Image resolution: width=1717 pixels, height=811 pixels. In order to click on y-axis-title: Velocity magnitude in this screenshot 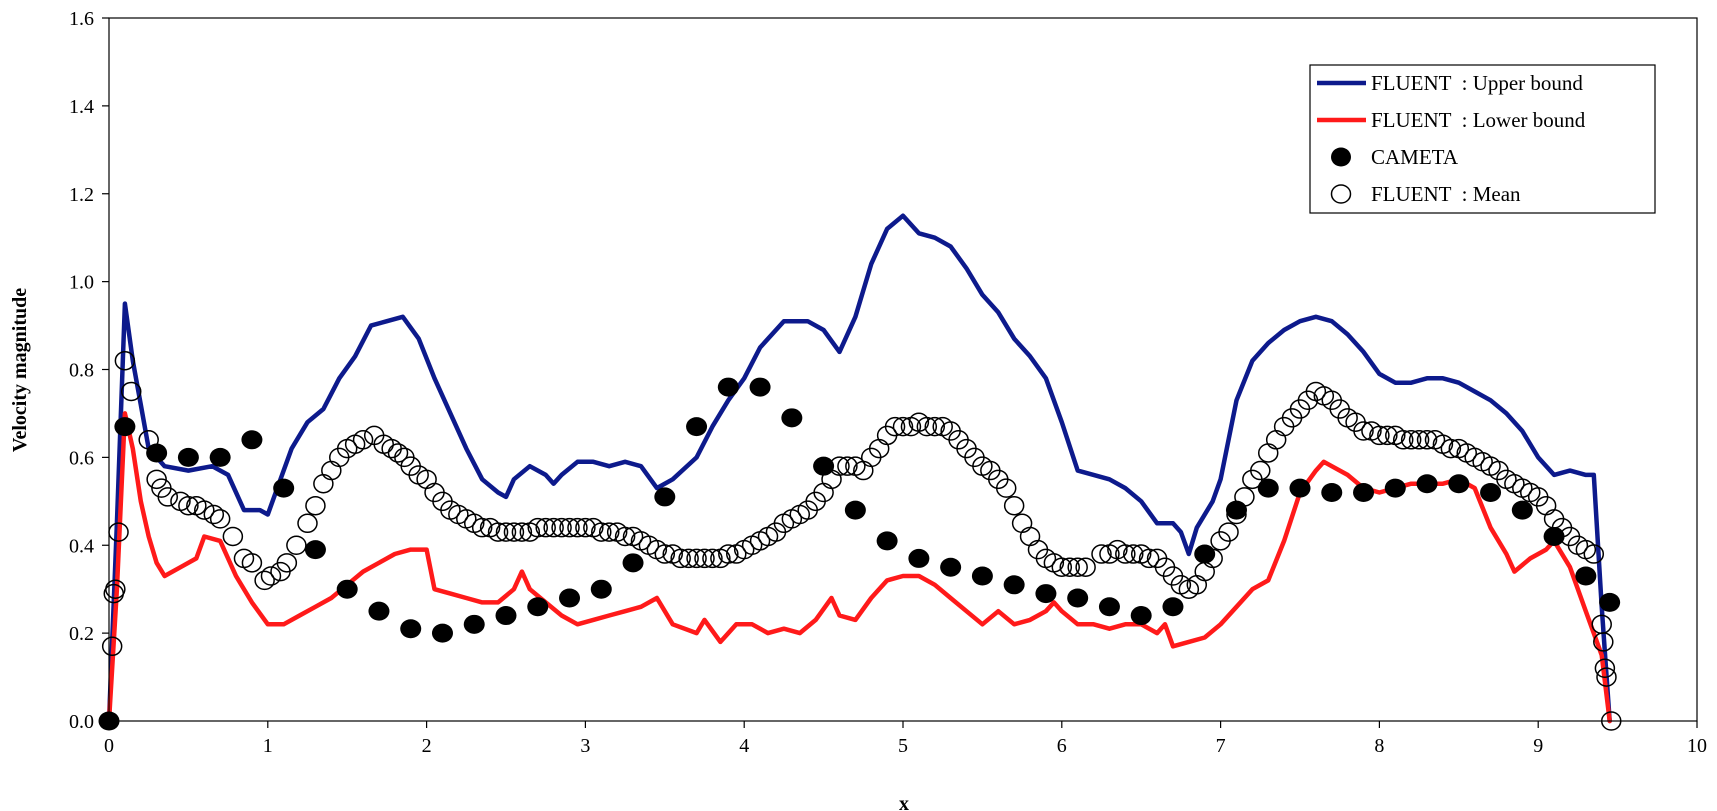, I will do `click(20, 370)`.